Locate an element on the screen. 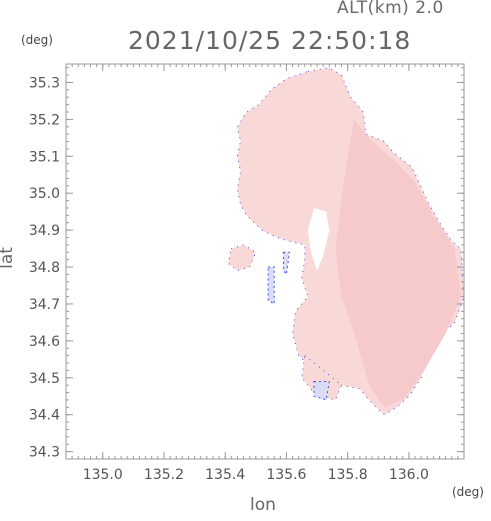 The image size is (491, 521). y-tick-label: 34.4 is located at coordinates (44, 416).